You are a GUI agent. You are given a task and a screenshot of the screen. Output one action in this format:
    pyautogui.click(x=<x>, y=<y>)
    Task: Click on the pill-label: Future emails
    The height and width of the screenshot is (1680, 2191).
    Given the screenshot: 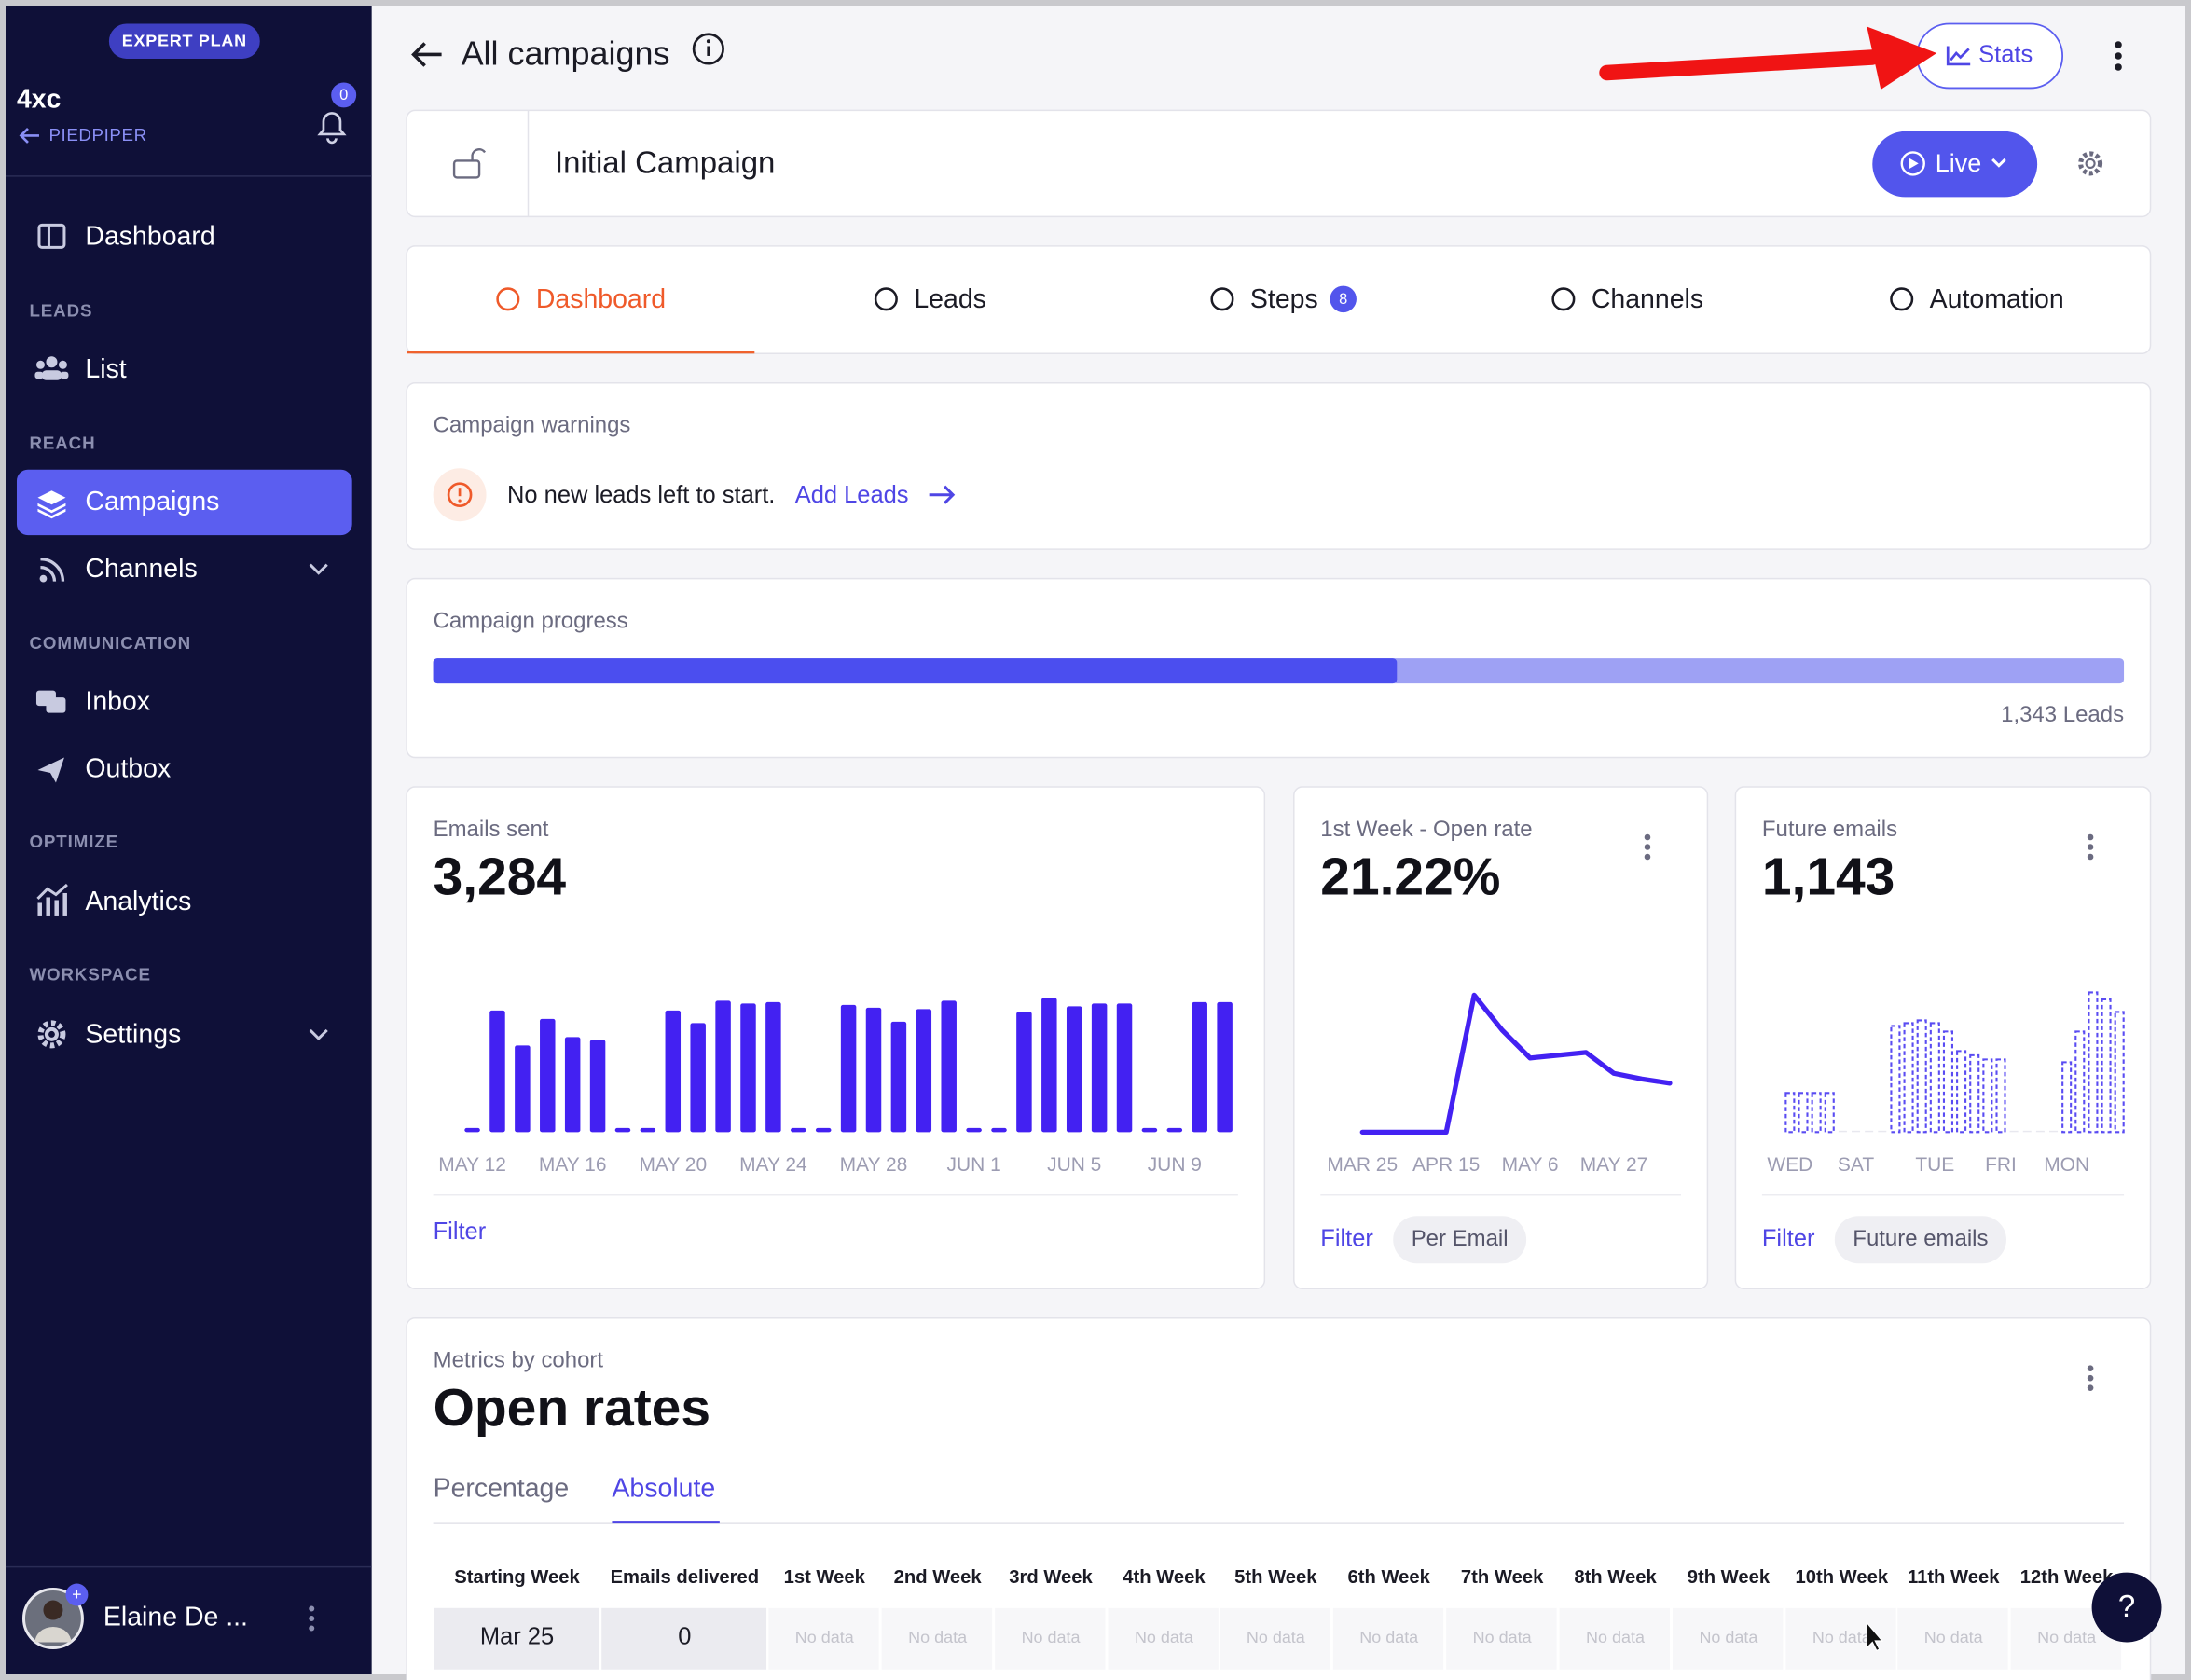 What is the action you would take?
    pyautogui.click(x=1920, y=1238)
    